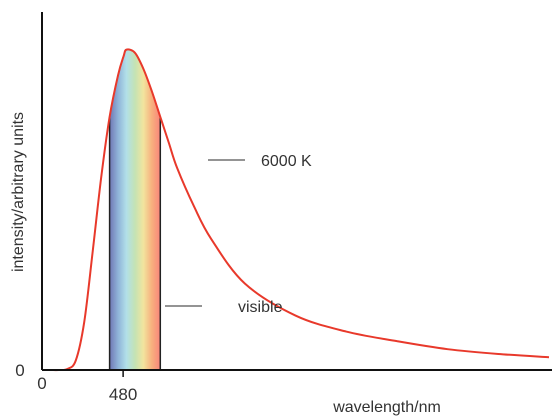 The height and width of the screenshot is (417, 560). What do you see at coordinates (19, 370) in the screenshot?
I see `y-tick-label-0: 0` at bounding box center [19, 370].